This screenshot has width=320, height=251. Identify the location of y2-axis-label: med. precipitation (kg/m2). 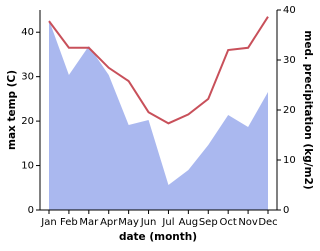
(308, 109).